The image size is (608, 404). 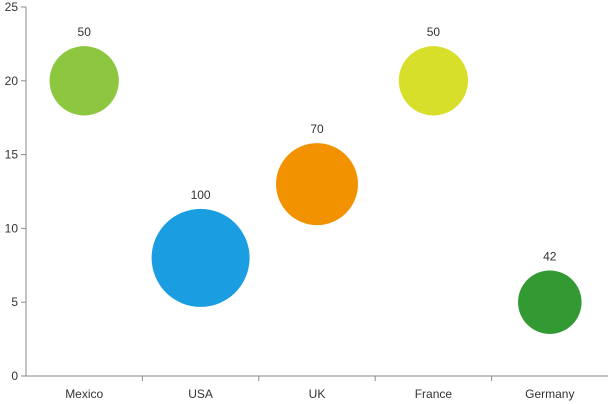 What do you see at coordinates (84, 81) in the screenshot?
I see `bubble-mexico` at bounding box center [84, 81].